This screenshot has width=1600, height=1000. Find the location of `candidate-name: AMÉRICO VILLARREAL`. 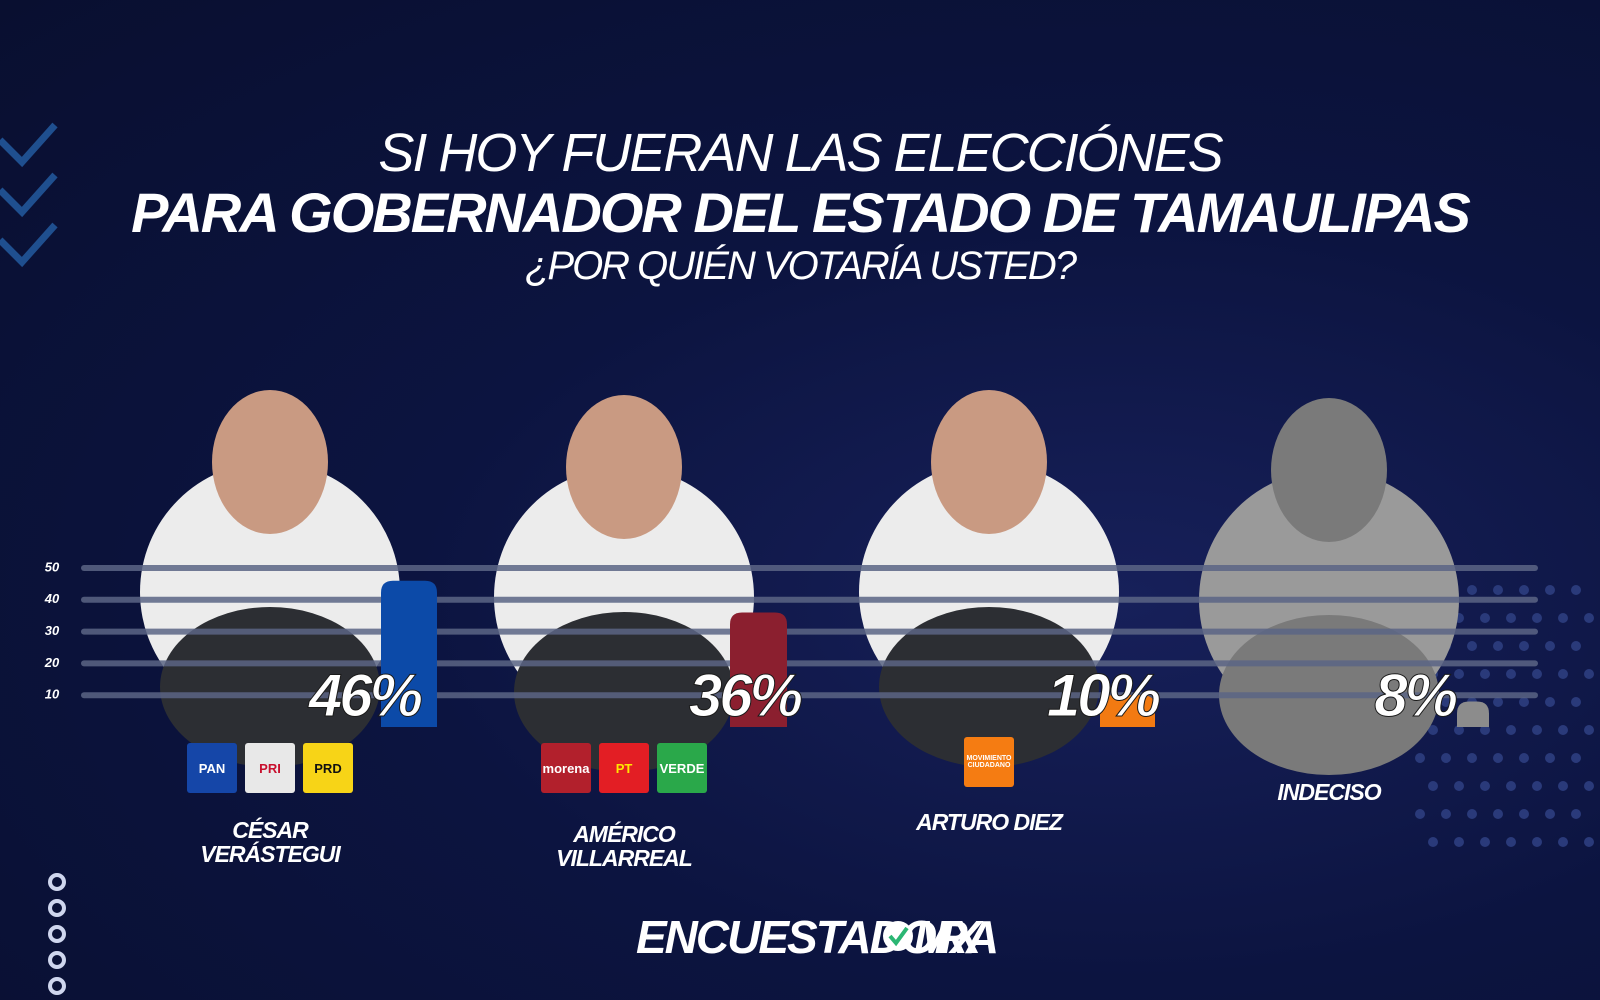

candidate-name: AMÉRICO VILLARREAL is located at coordinates (624, 846).